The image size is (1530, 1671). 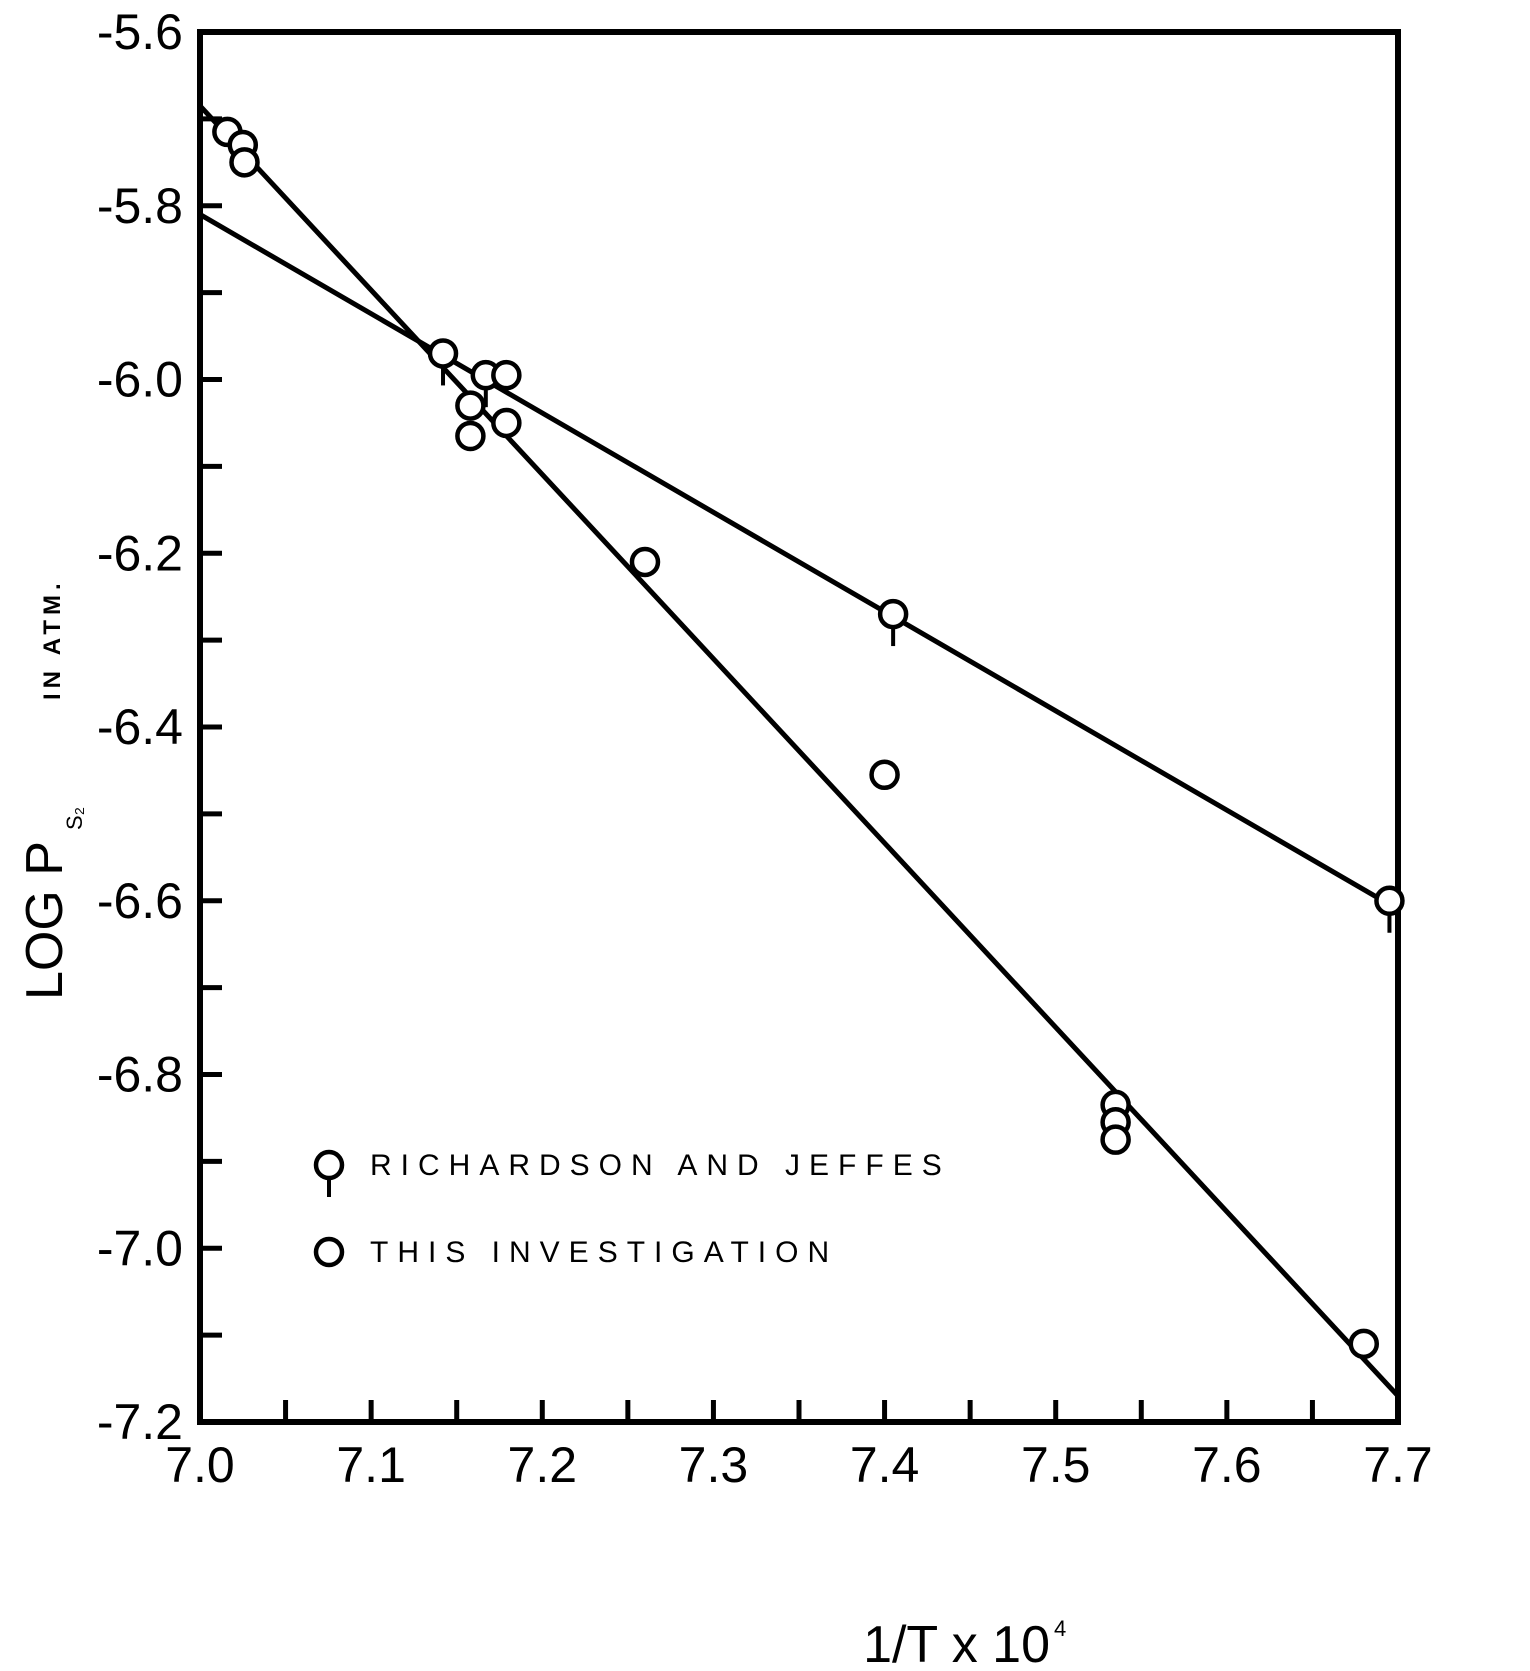 What do you see at coordinates (1227, 1465) in the screenshot?
I see `x-tick-label: 7.6` at bounding box center [1227, 1465].